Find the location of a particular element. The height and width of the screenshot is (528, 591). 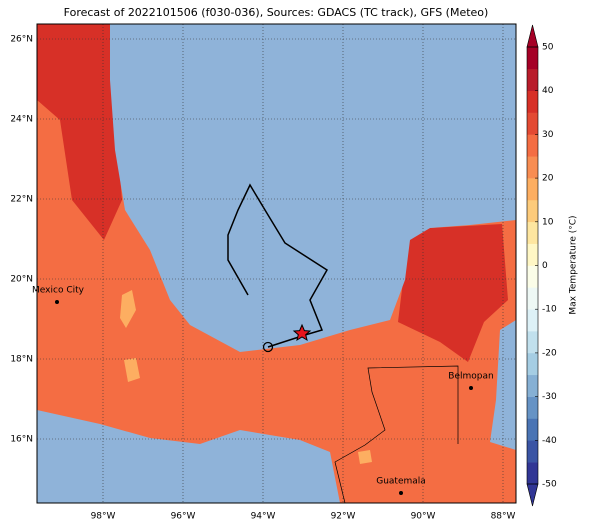

colorbar-tick-label: -50 is located at coordinates (549, 485).